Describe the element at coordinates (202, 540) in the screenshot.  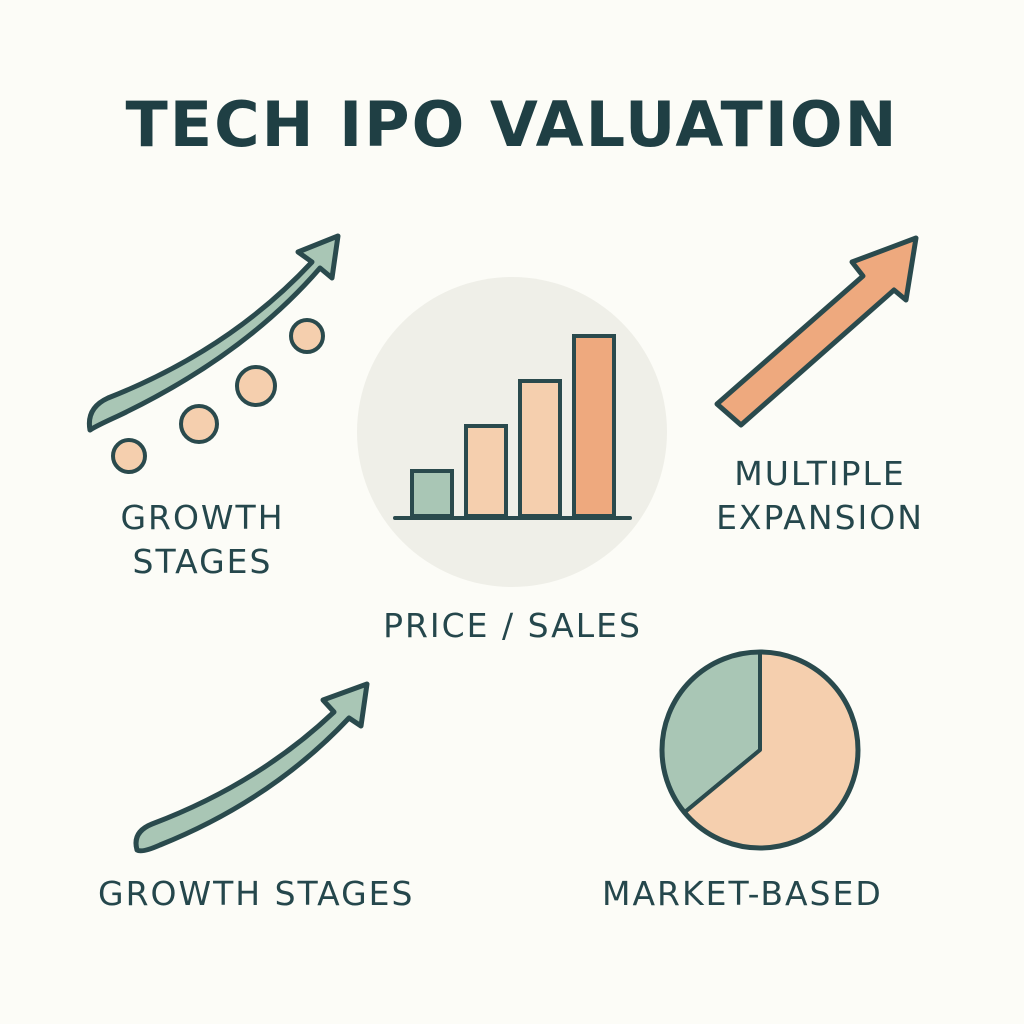
I see `label-growth-stages-top: GROWTH STAGES` at that location.